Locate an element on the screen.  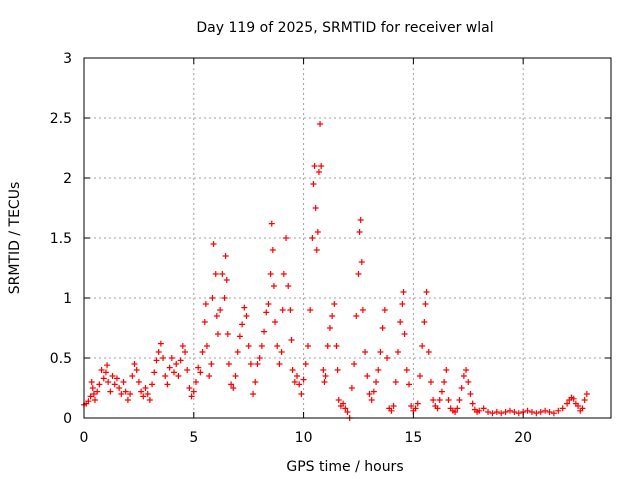
x-tick-label: 20 is located at coordinates (523, 438).